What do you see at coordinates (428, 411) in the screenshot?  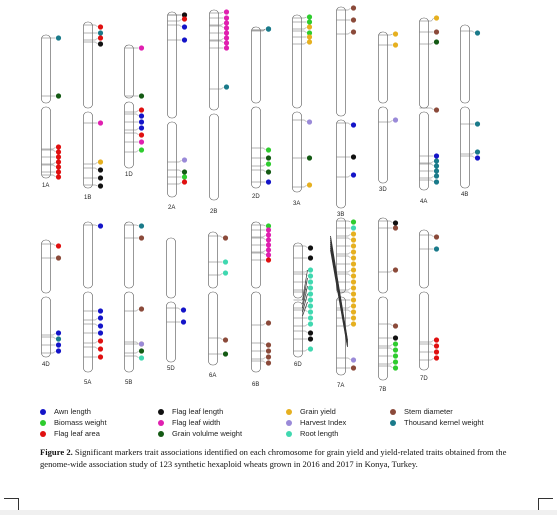 I see `legend-label: Stem diameter` at bounding box center [428, 411].